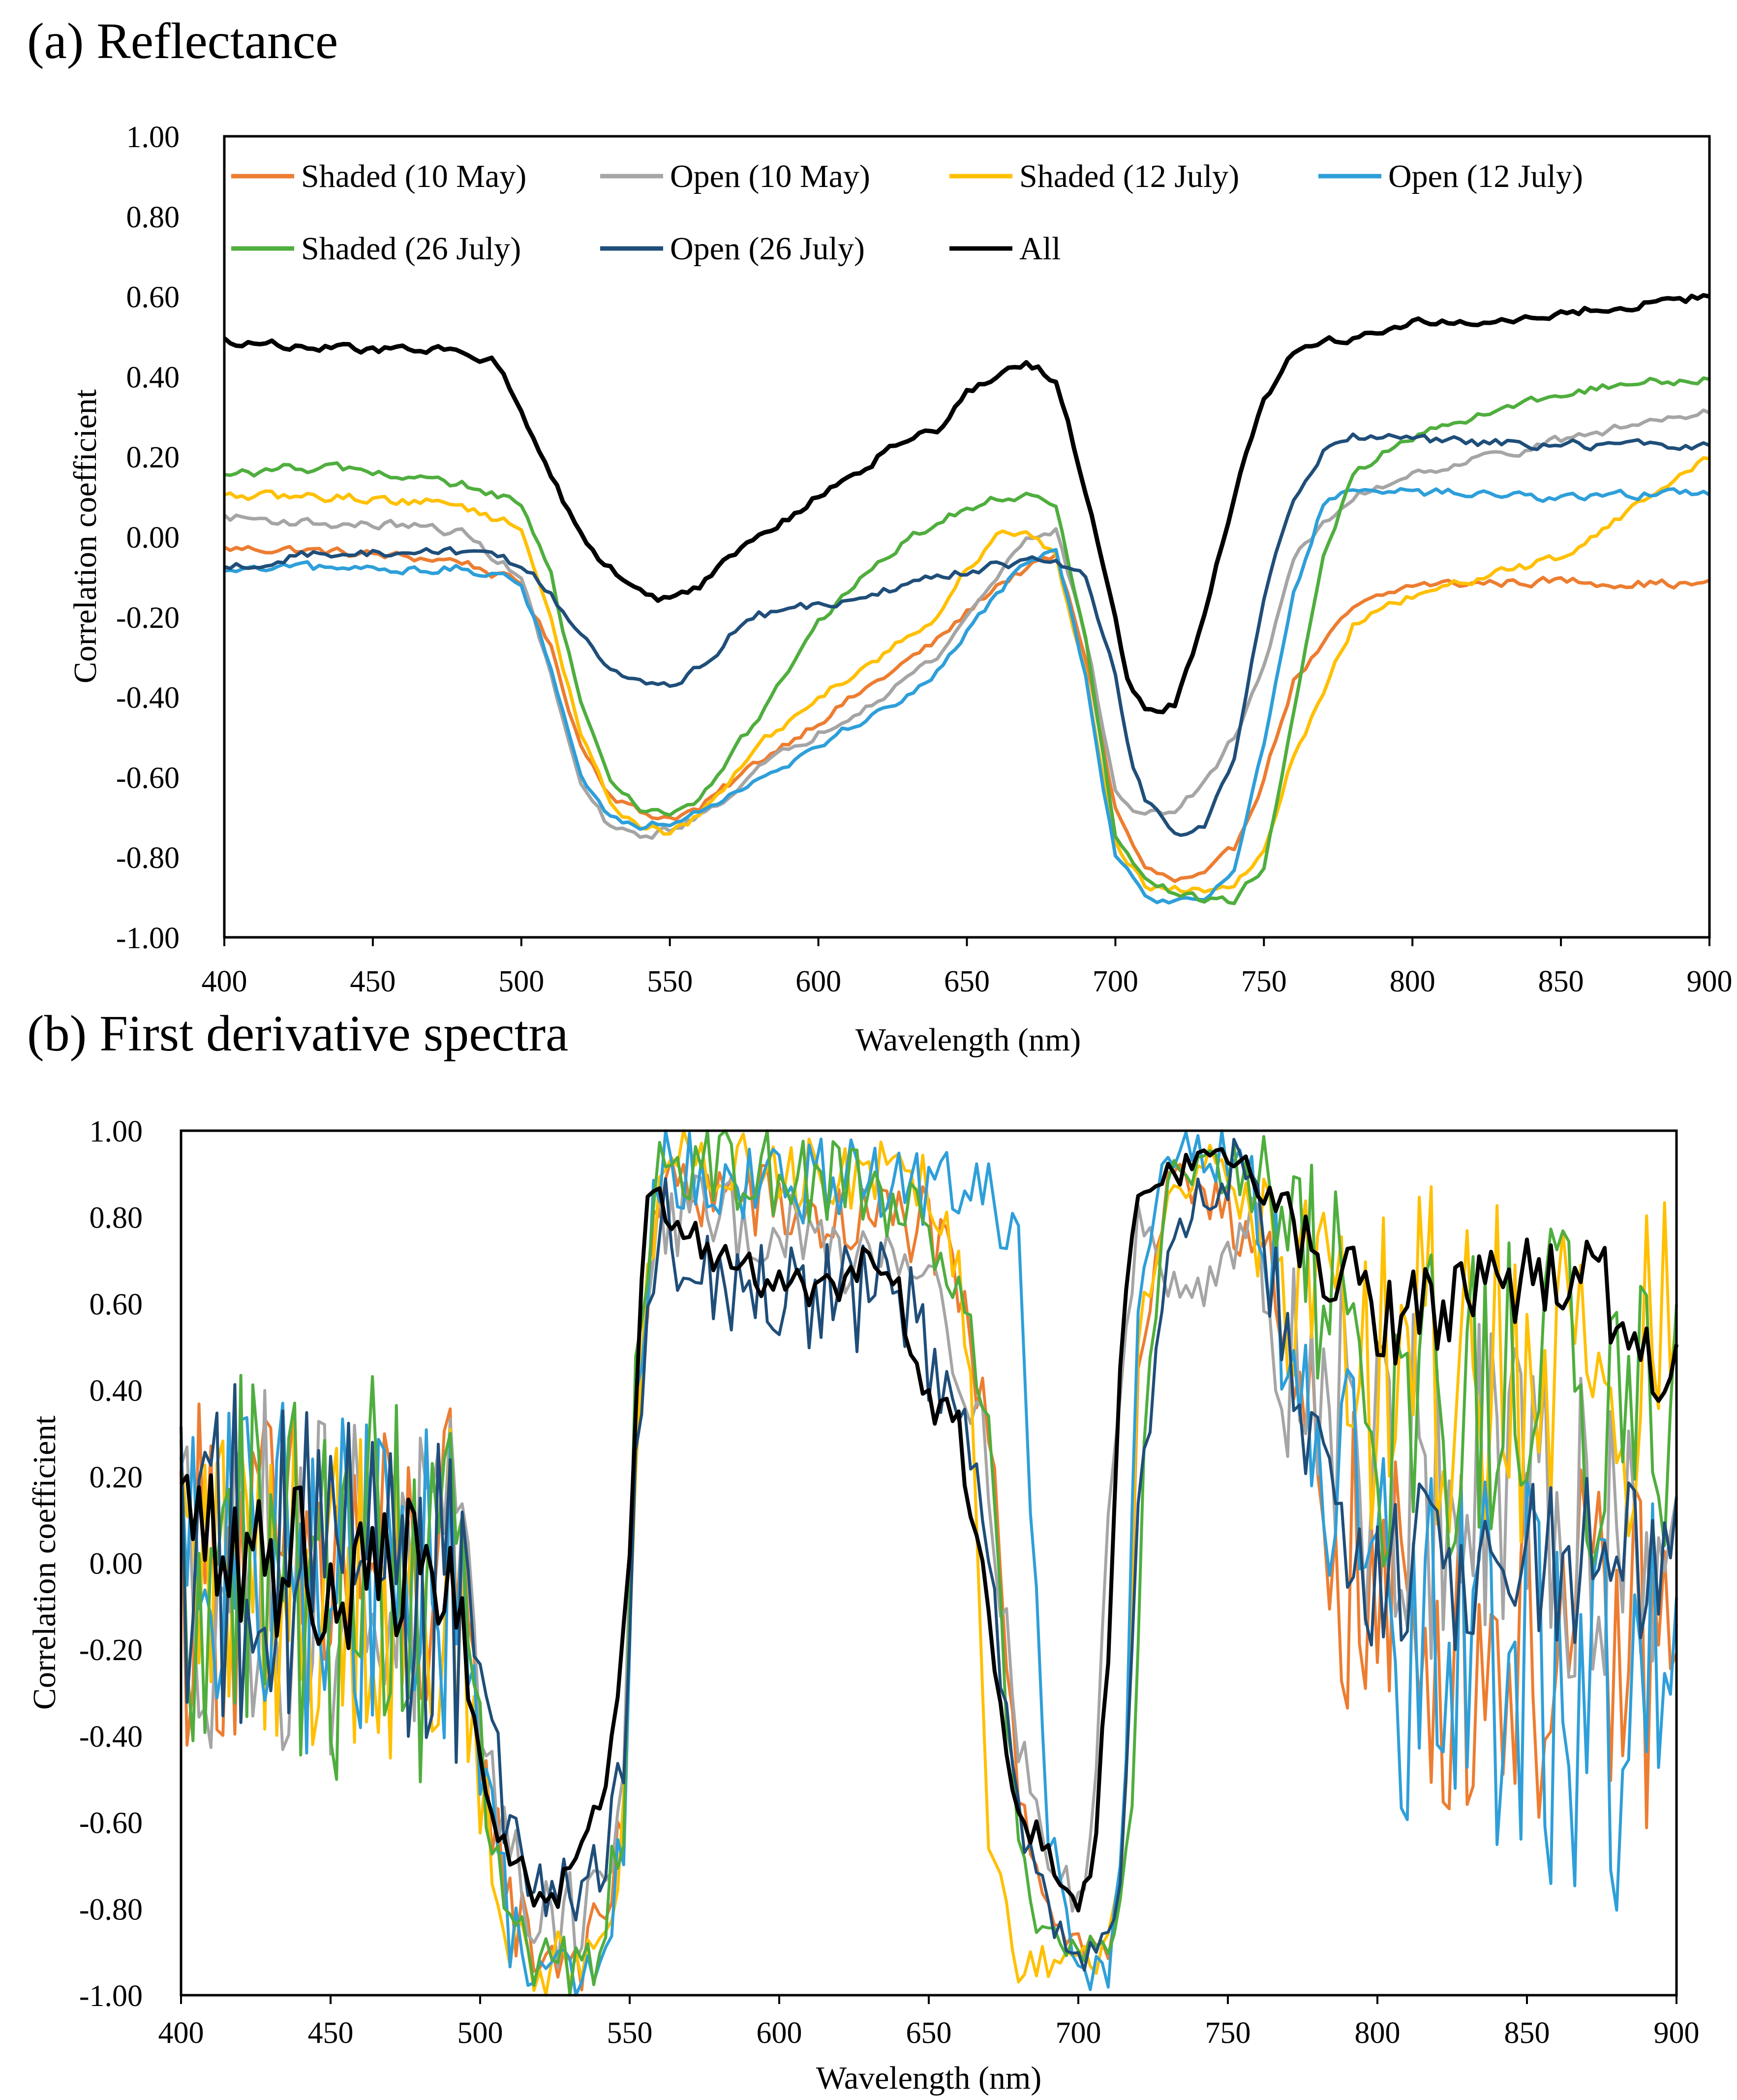 The height and width of the screenshot is (2100, 1737). What do you see at coordinates (968, 1040) in the screenshot?
I see `panel-a-x-axis-label: Wavelength (nm)` at bounding box center [968, 1040].